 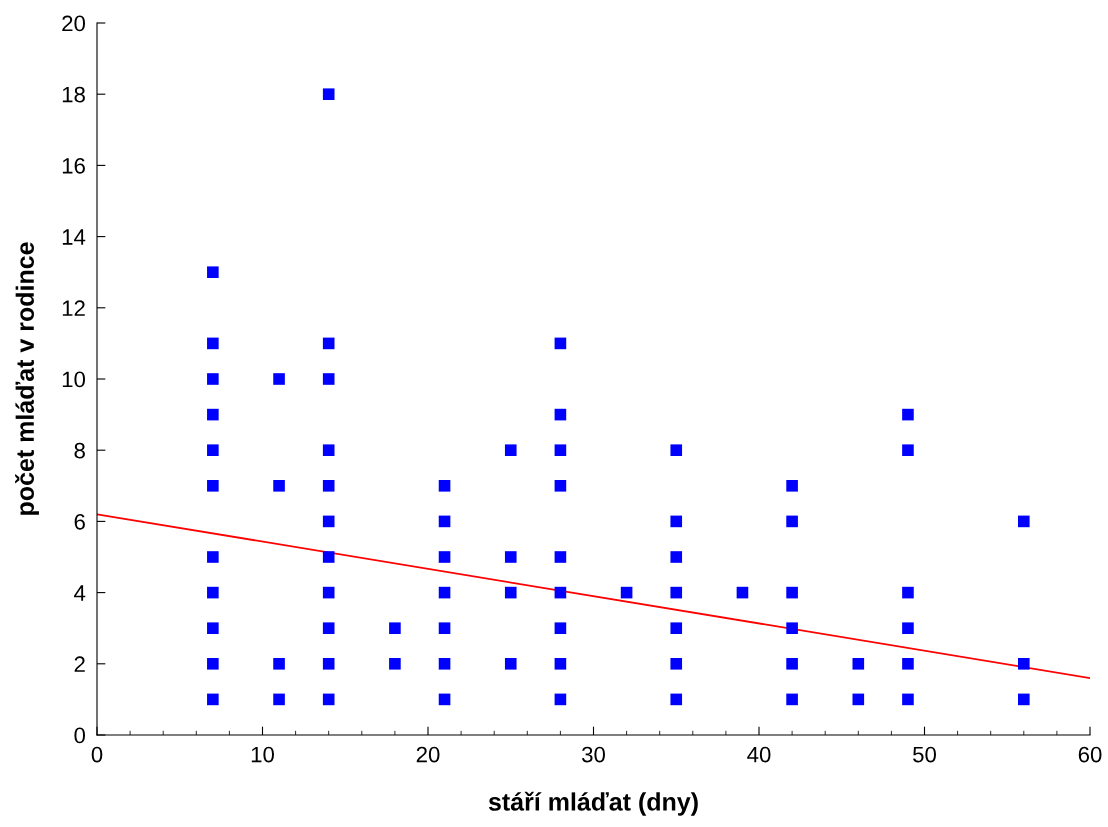 I want to click on y-tick-label: 12, so click(x=73, y=308).